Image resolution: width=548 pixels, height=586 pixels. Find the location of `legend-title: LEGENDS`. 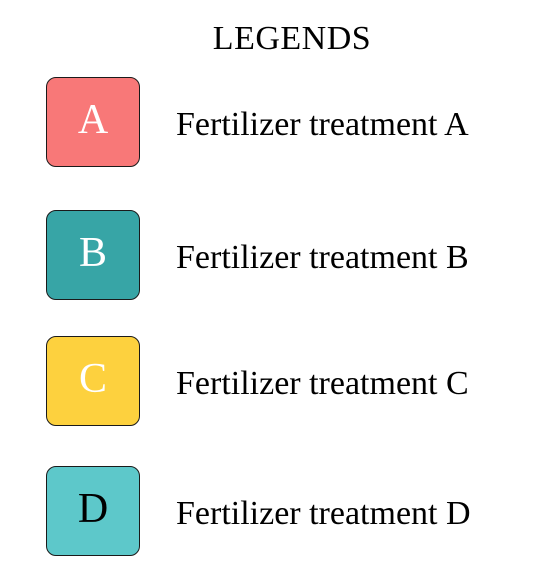

legend-title: LEGENDS is located at coordinates (292, 38).